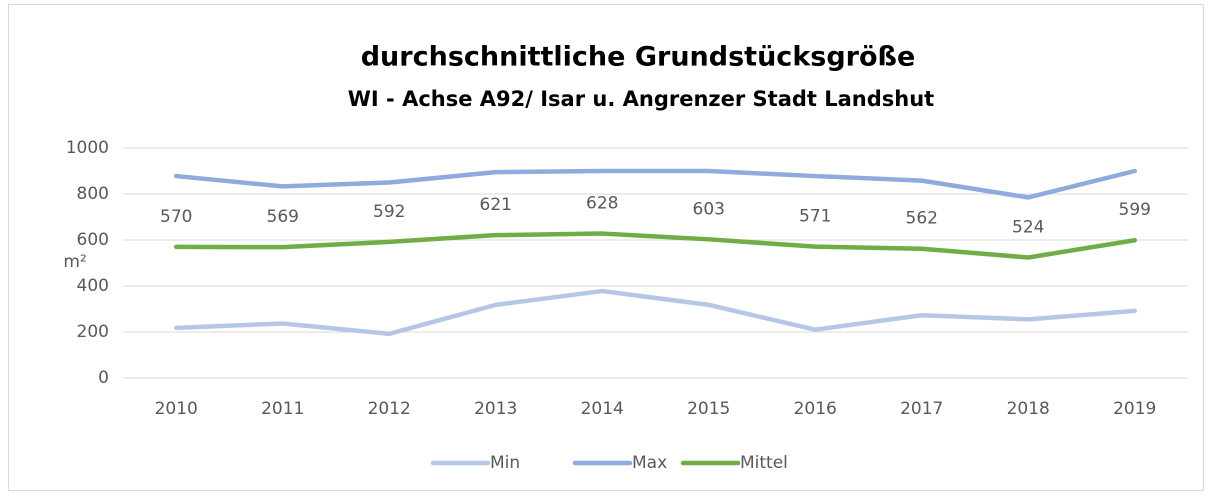  Describe the element at coordinates (602, 409) in the screenshot. I see `x-tick-label: 2014` at that location.